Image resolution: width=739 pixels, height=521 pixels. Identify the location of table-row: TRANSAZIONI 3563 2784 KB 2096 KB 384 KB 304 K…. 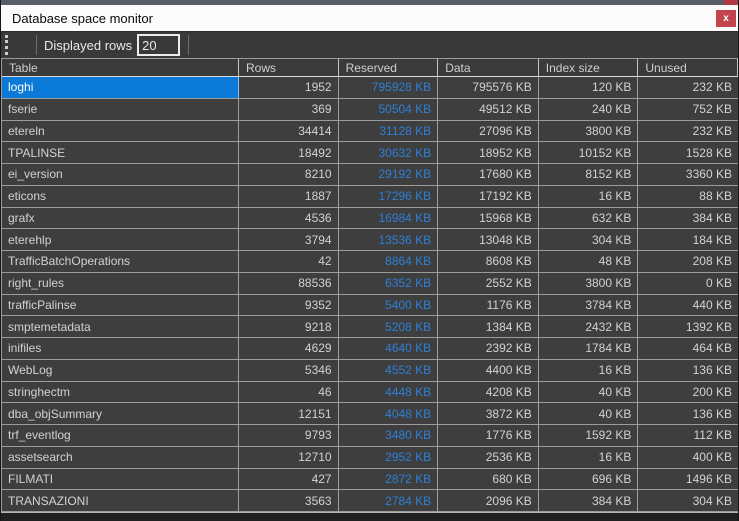
(370, 501).